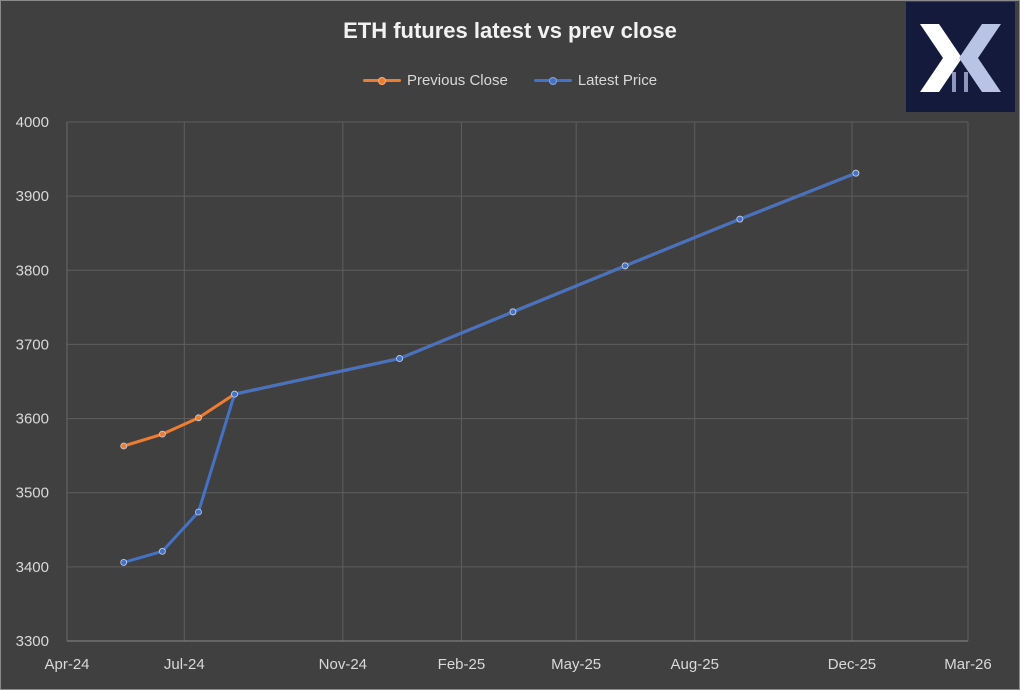  What do you see at coordinates (32, 270) in the screenshot?
I see `y-tick-label: 3800` at bounding box center [32, 270].